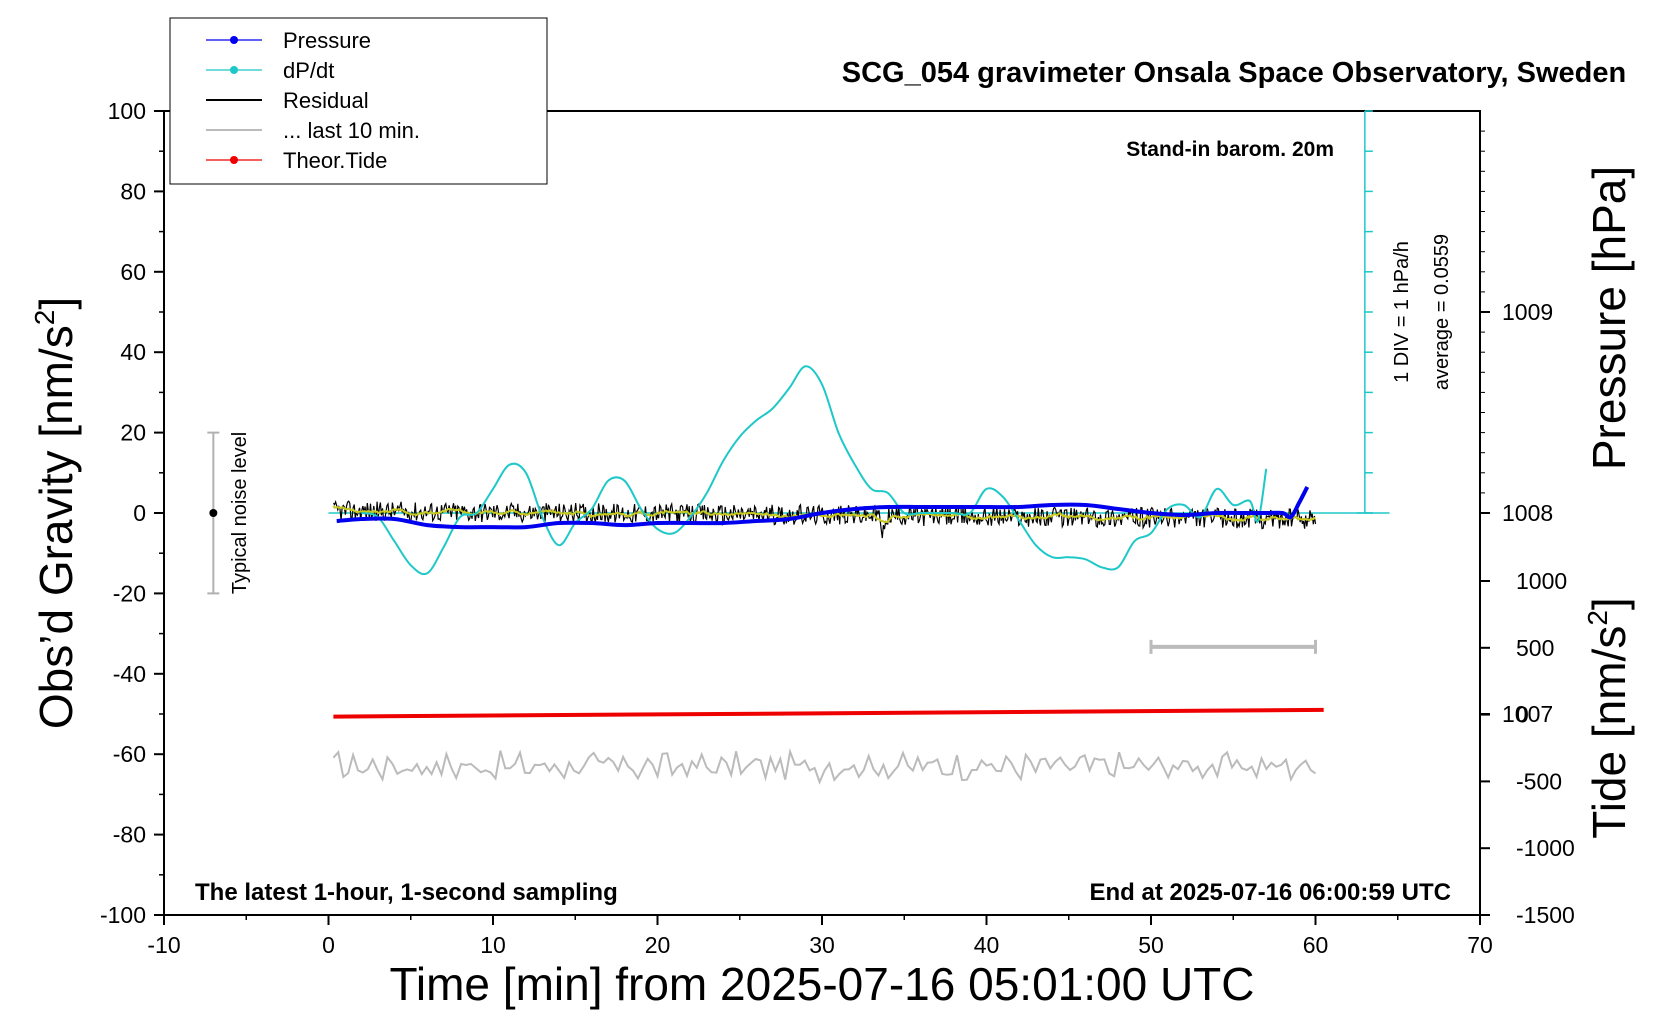 Image resolution: width=1660 pixels, height=1020 pixels. Describe the element at coordinates (213, 513) in the screenshot. I see `noise-bar-center` at that location.